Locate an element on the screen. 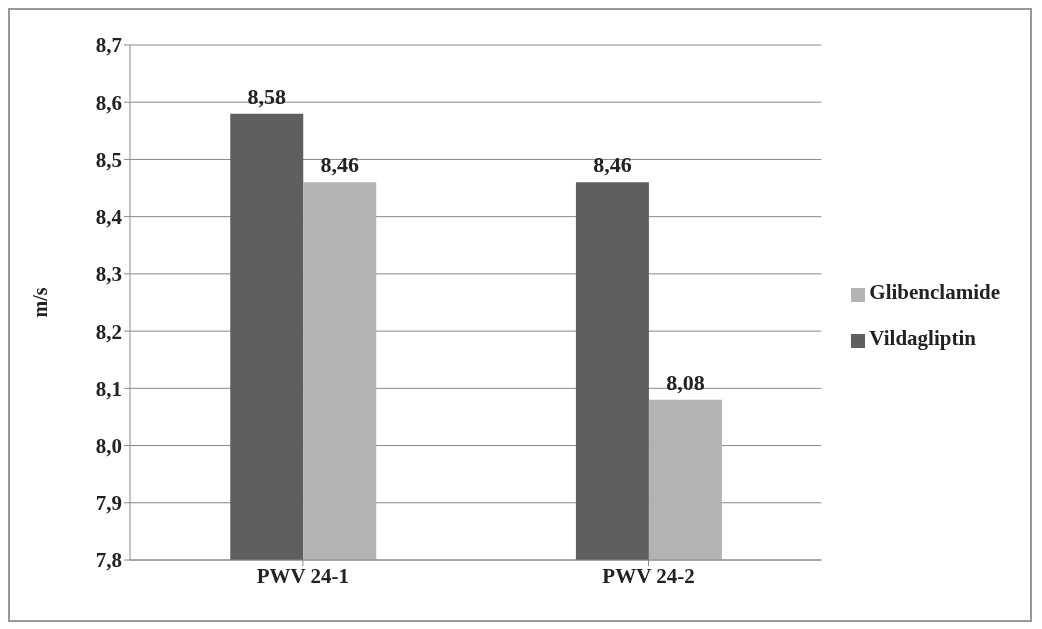  legend-label: Vildagliptin is located at coordinates (922, 338).